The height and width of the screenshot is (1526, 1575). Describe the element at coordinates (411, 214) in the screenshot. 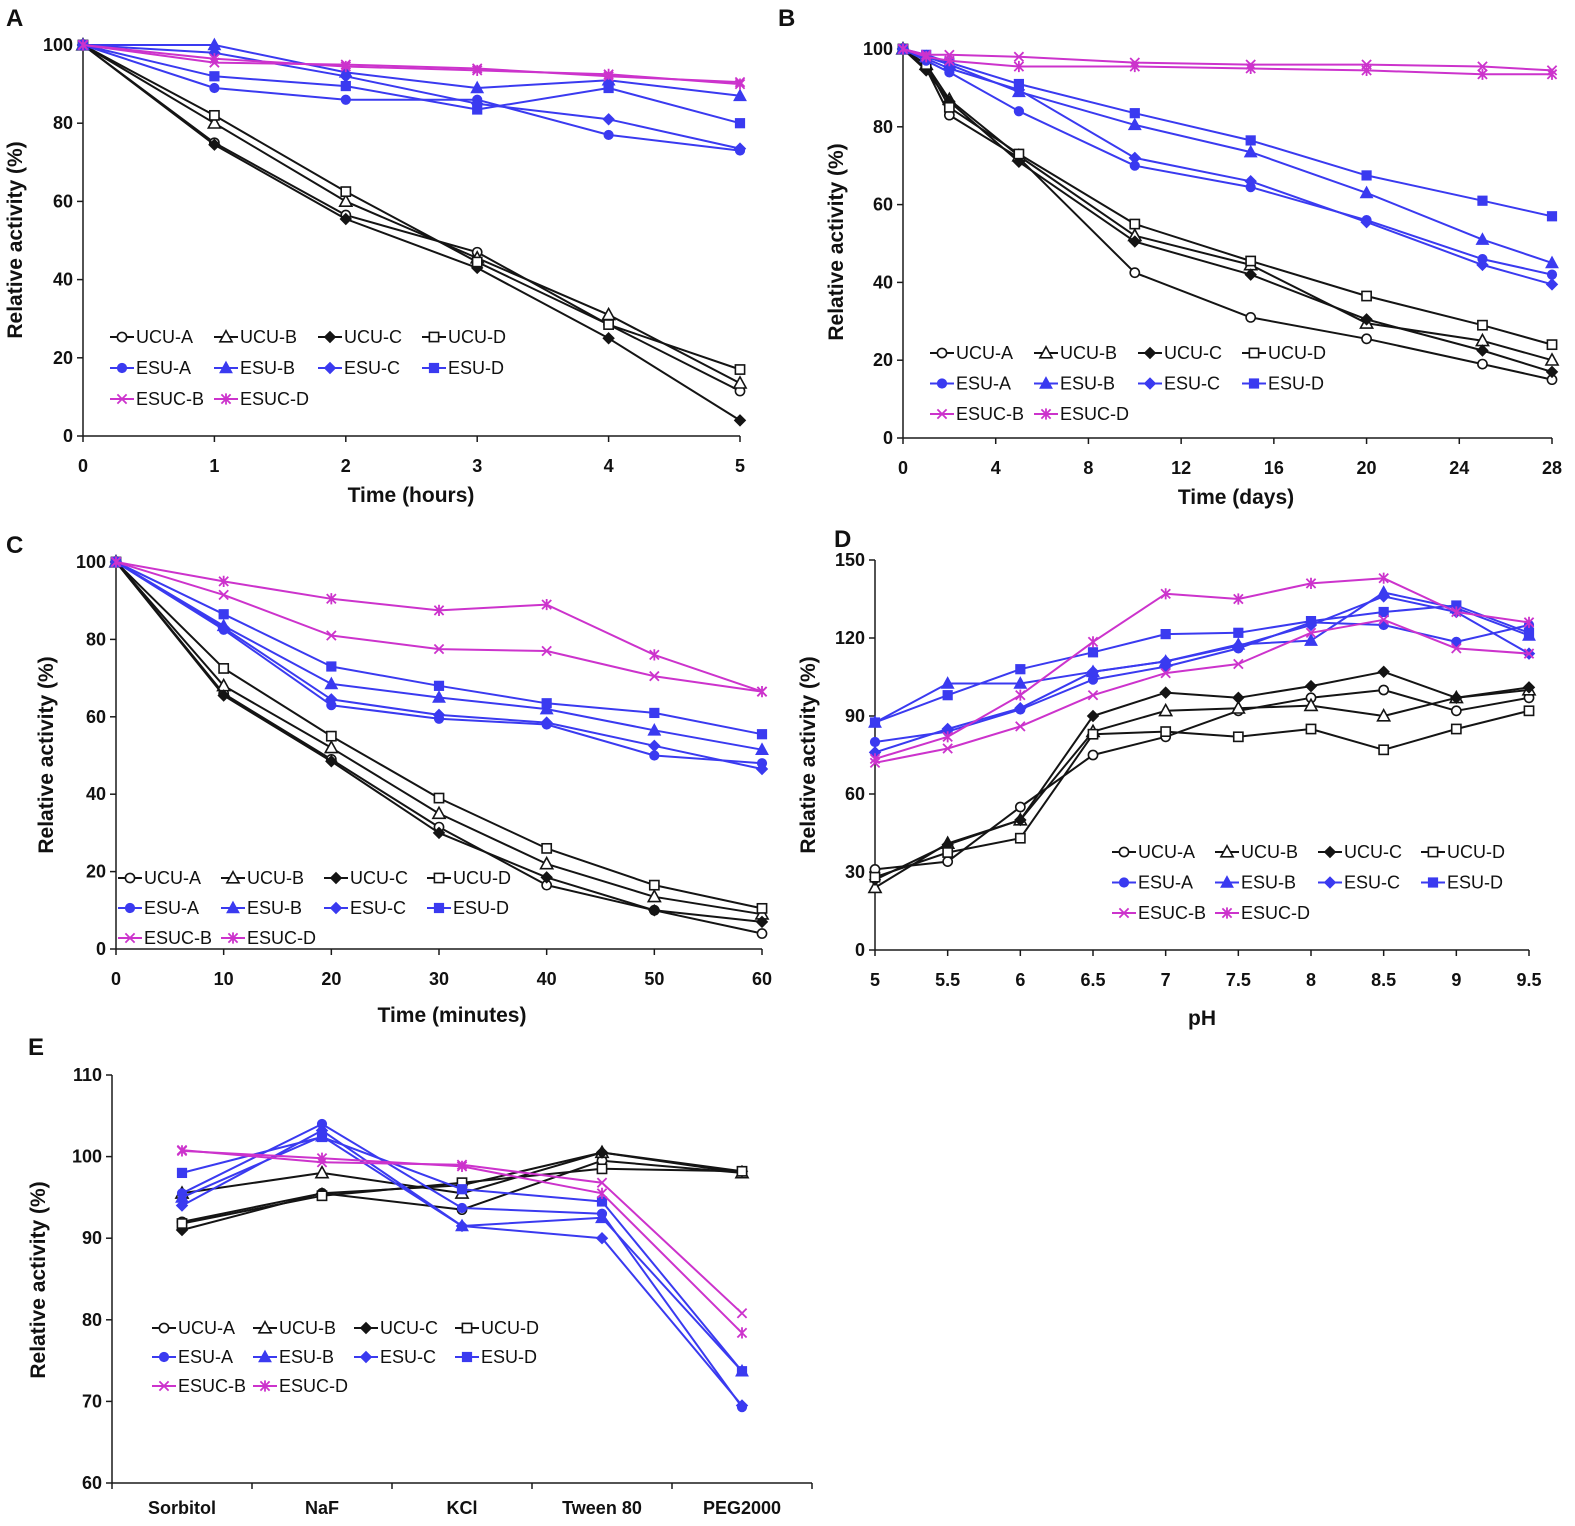

I see `panel-a-line-ucu-b` at that location.